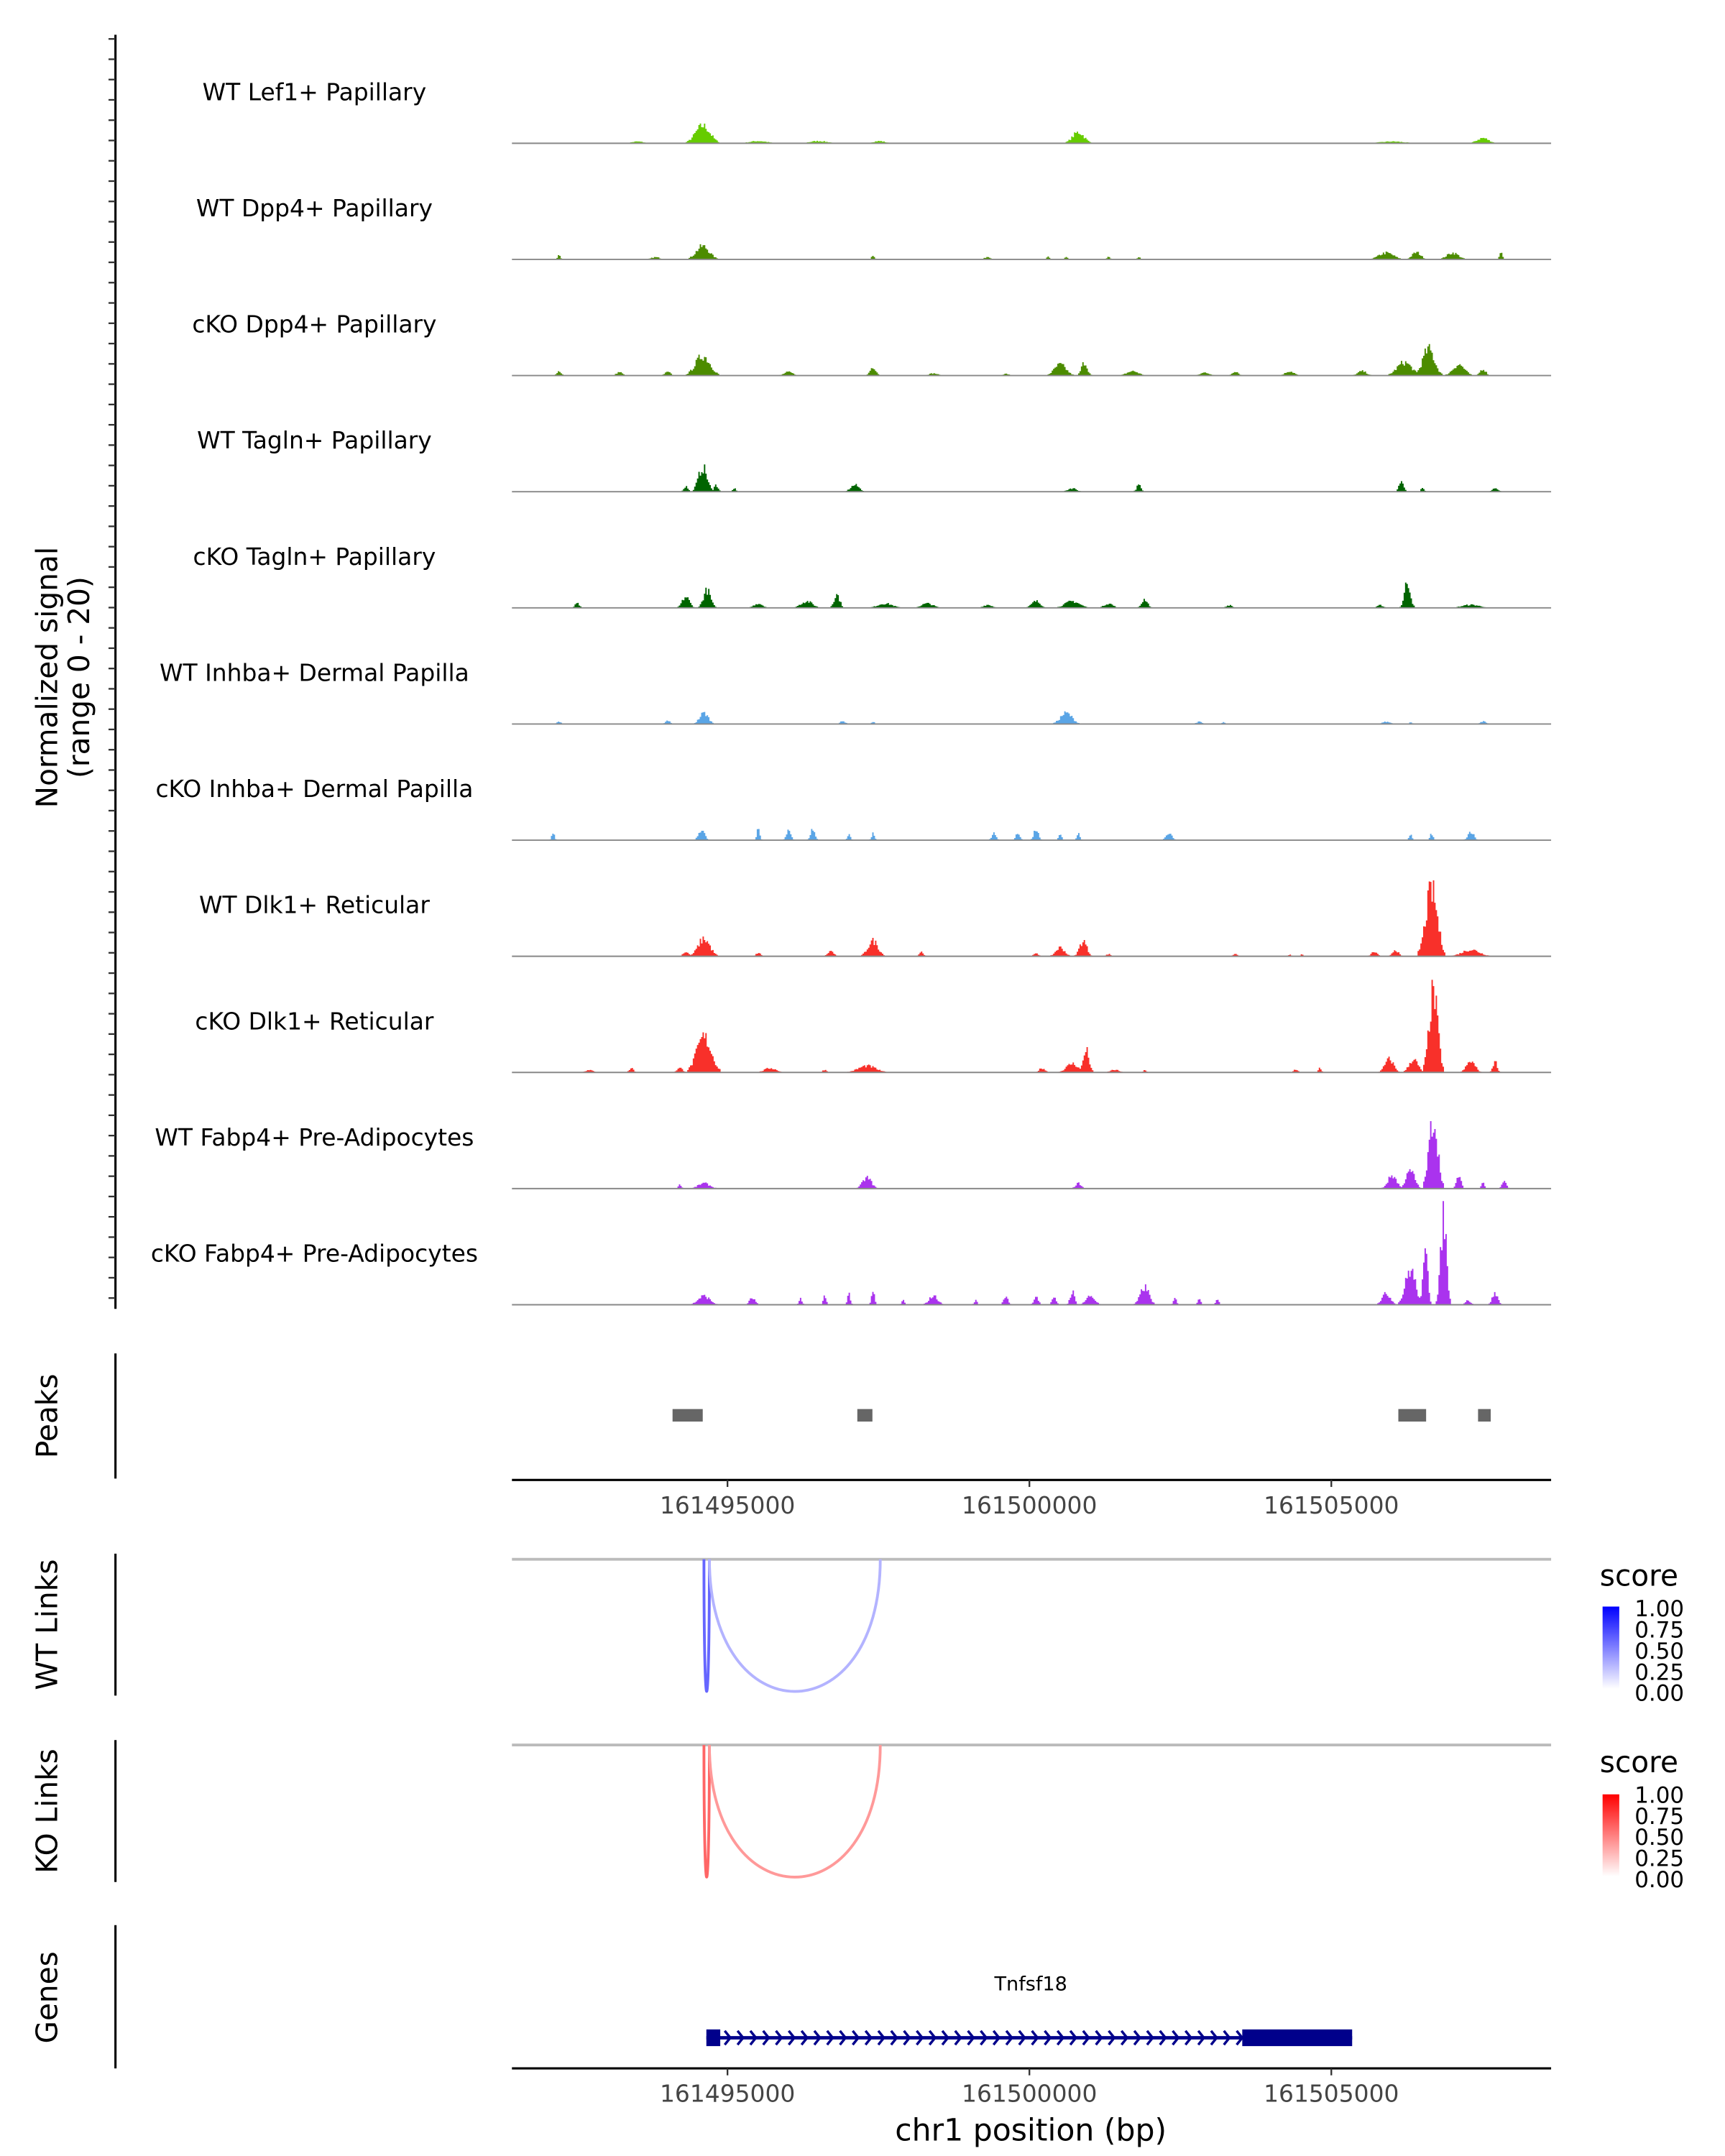 This screenshot has height=2156, width=1725. I want to click on track-label: WT Fabp4+ Pre-Adipocytes, so click(314, 1137).